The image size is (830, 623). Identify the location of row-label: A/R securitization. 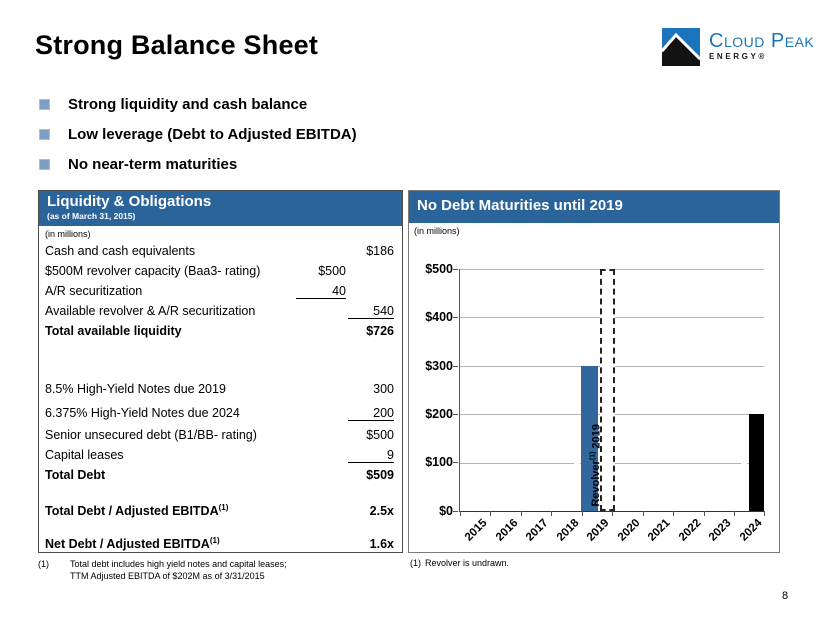
(94, 291).